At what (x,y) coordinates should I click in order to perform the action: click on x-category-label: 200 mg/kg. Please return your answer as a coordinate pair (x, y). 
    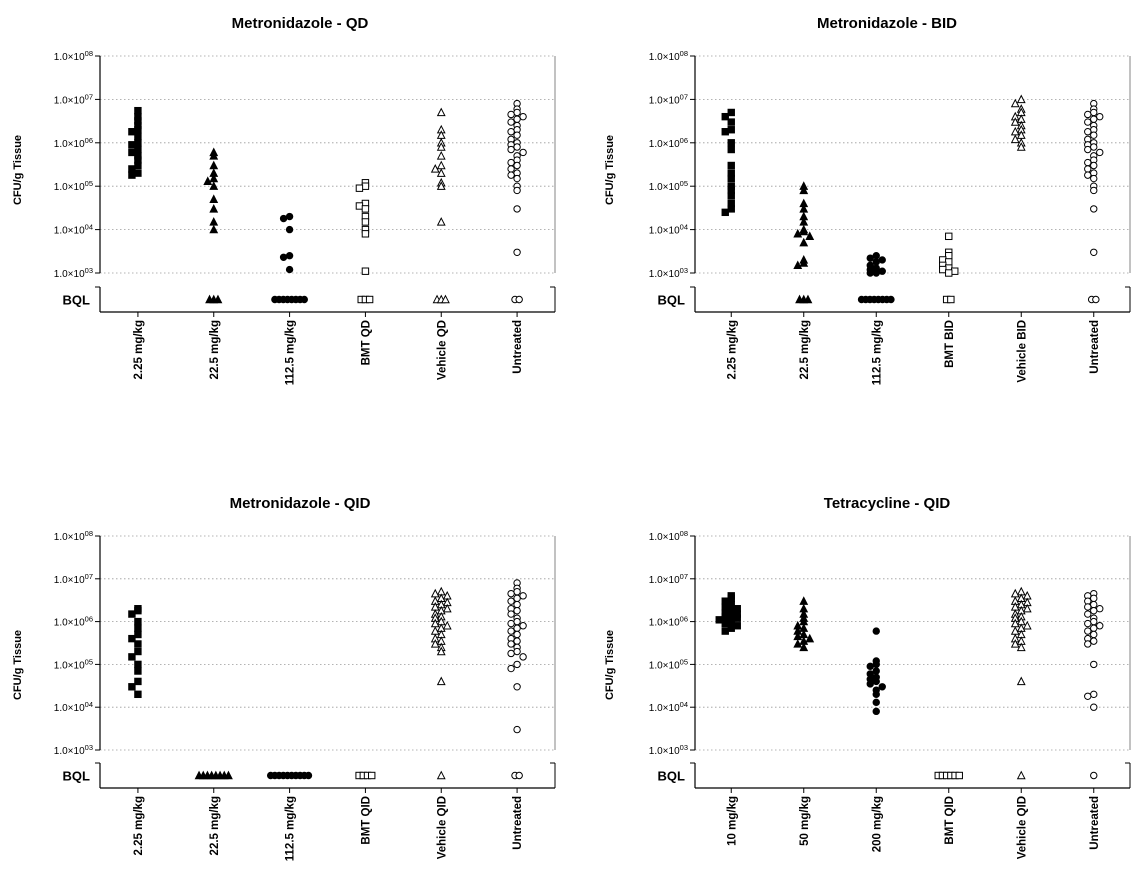
    Looking at the image, I should click on (877, 824).